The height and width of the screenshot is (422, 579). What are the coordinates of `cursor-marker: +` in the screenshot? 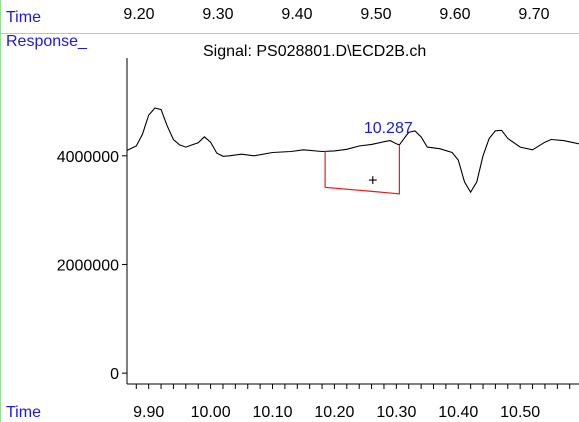 It's located at (372, 181).